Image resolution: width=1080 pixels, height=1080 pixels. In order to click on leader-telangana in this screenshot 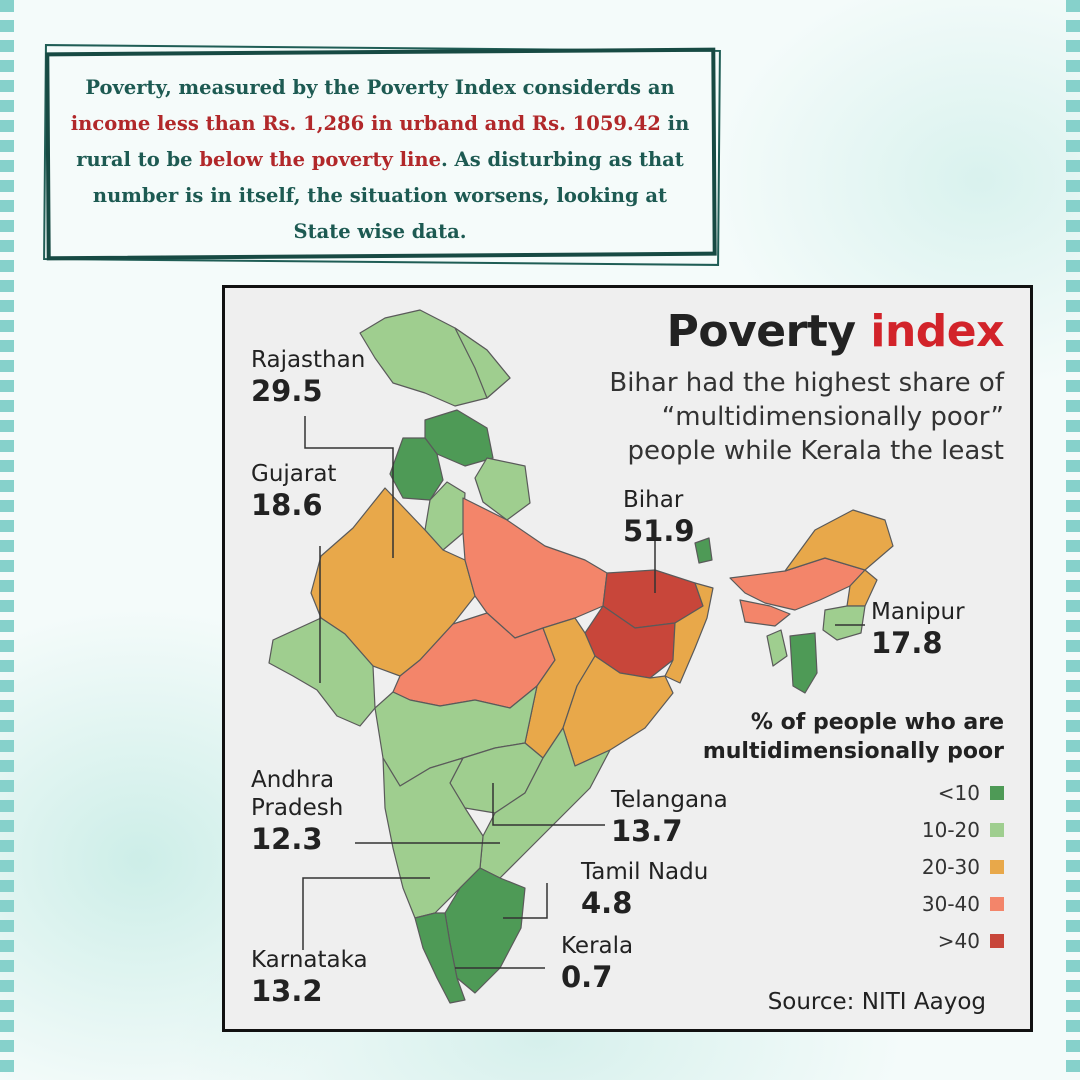, I will do `click(548, 804)`.